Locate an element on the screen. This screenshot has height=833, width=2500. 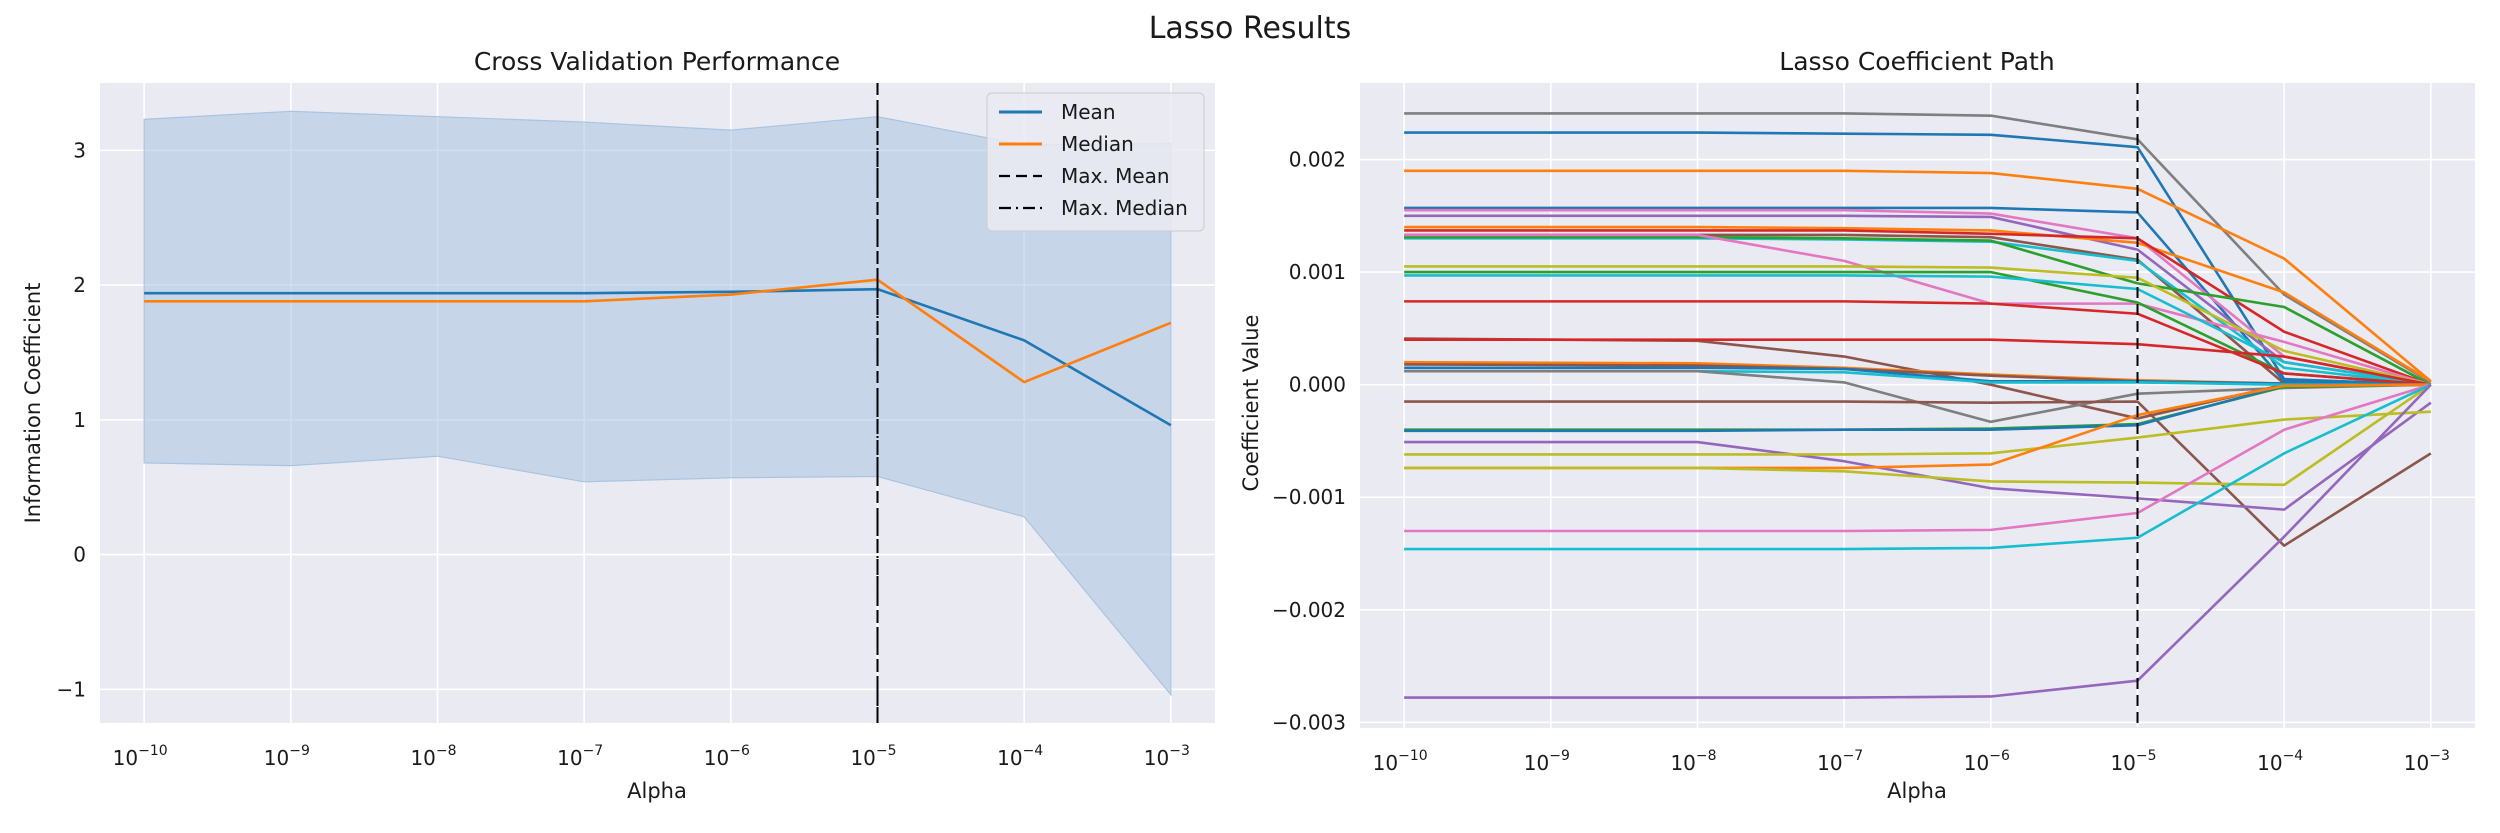
cv-y-tick-label: 3 is located at coordinates (79, 150).